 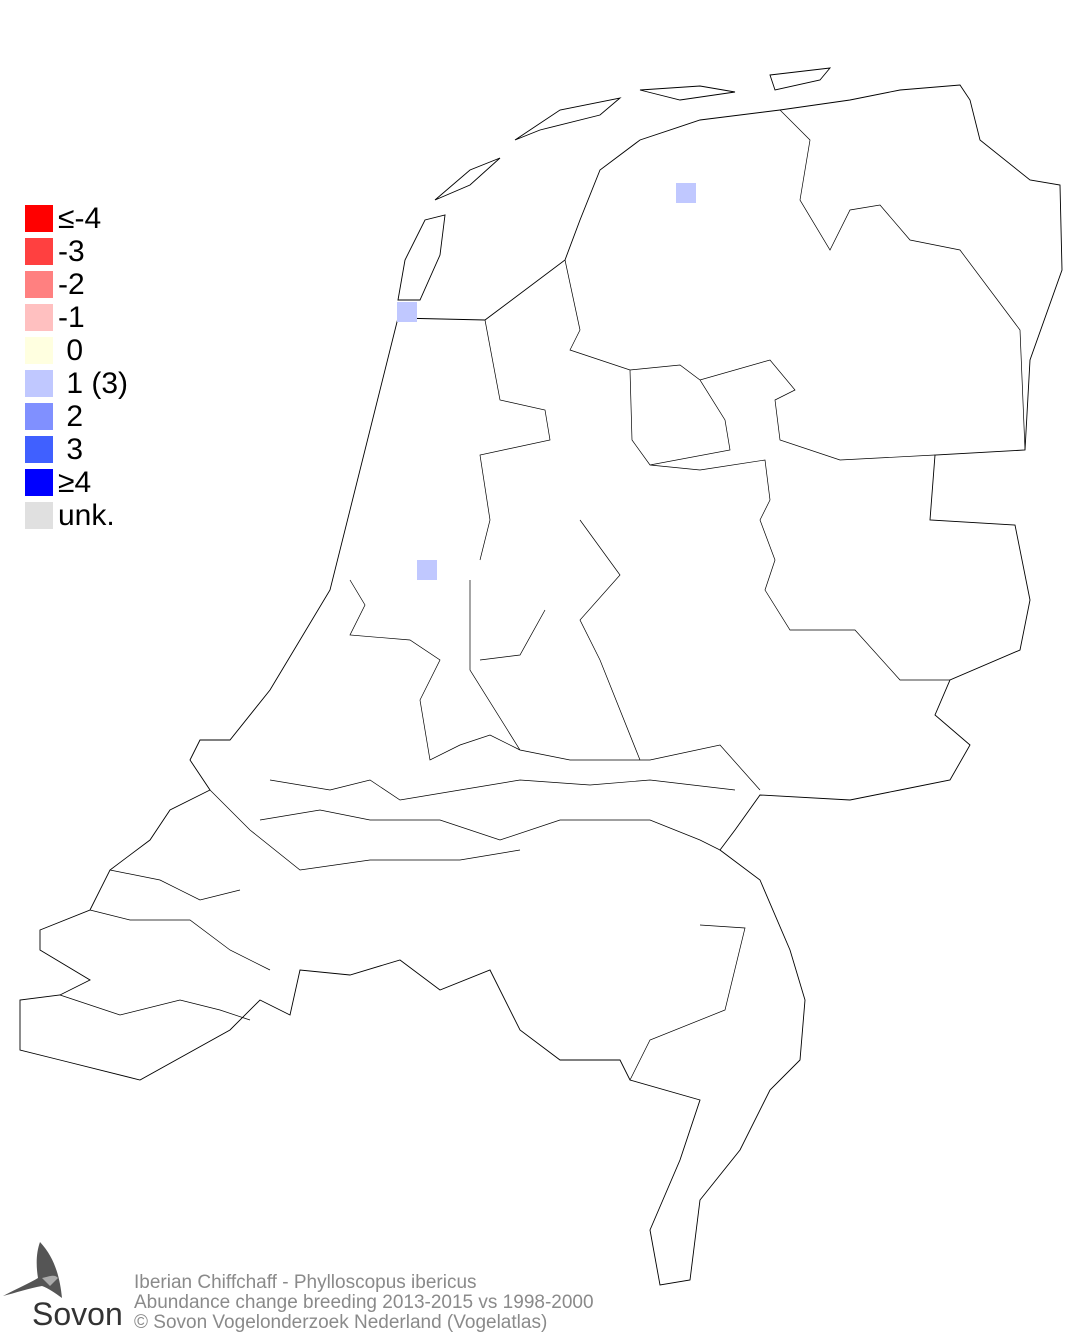 I want to click on legend-label: 1 (3), so click(x=93, y=383).